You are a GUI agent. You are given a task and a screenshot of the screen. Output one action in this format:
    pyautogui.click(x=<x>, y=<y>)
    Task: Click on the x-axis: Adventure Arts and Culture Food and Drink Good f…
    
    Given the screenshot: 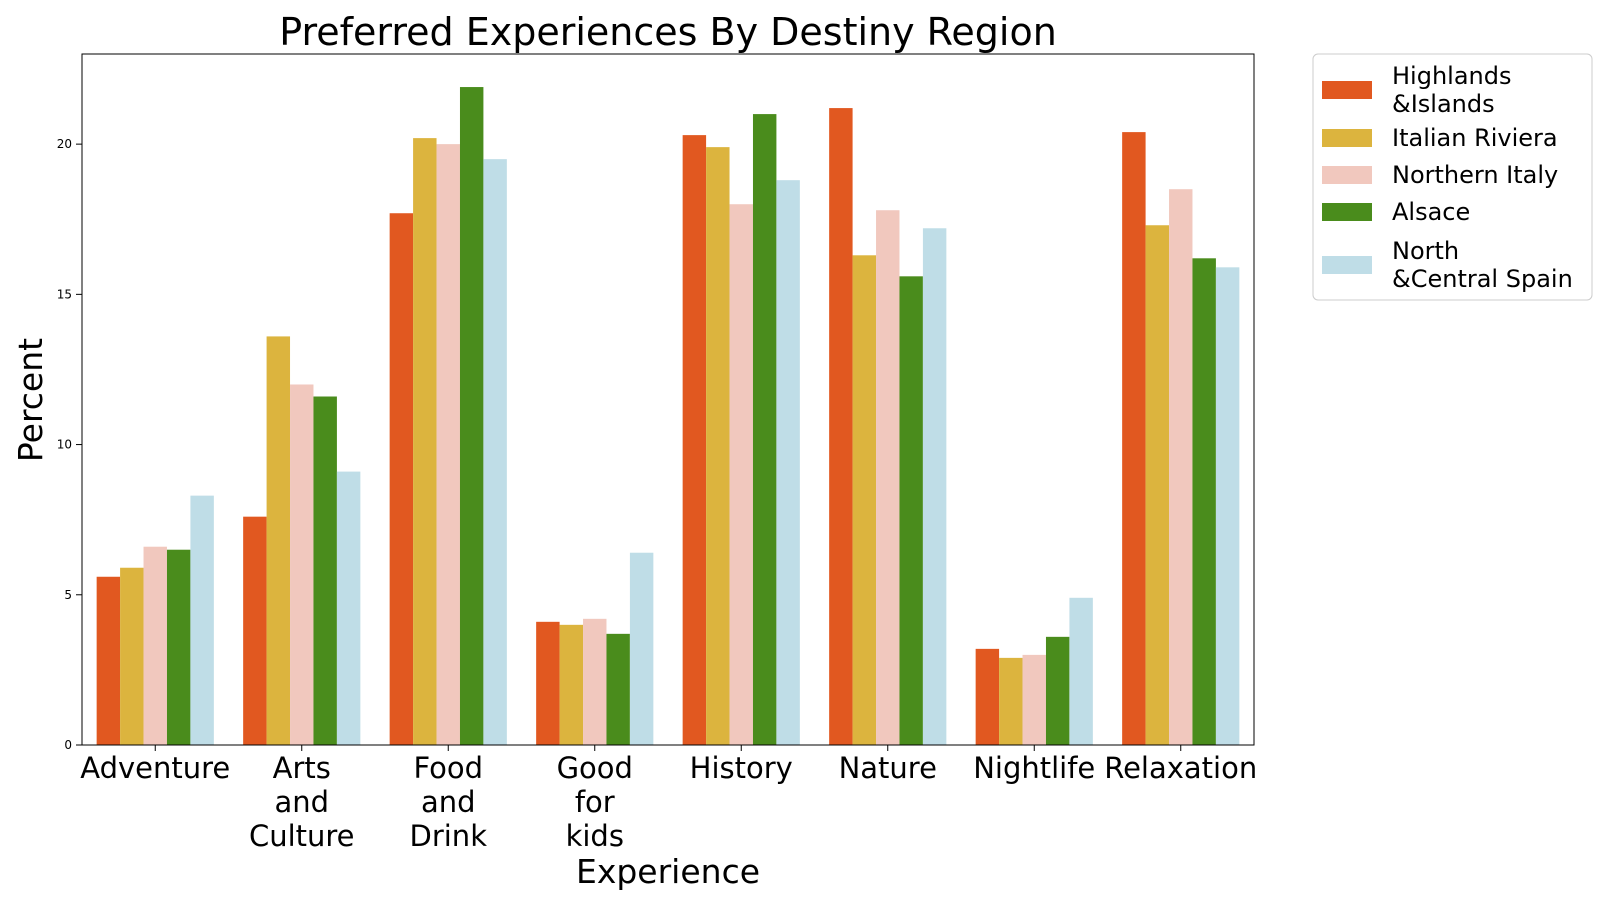 What is the action you would take?
    pyautogui.click(x=668, y=799)
    